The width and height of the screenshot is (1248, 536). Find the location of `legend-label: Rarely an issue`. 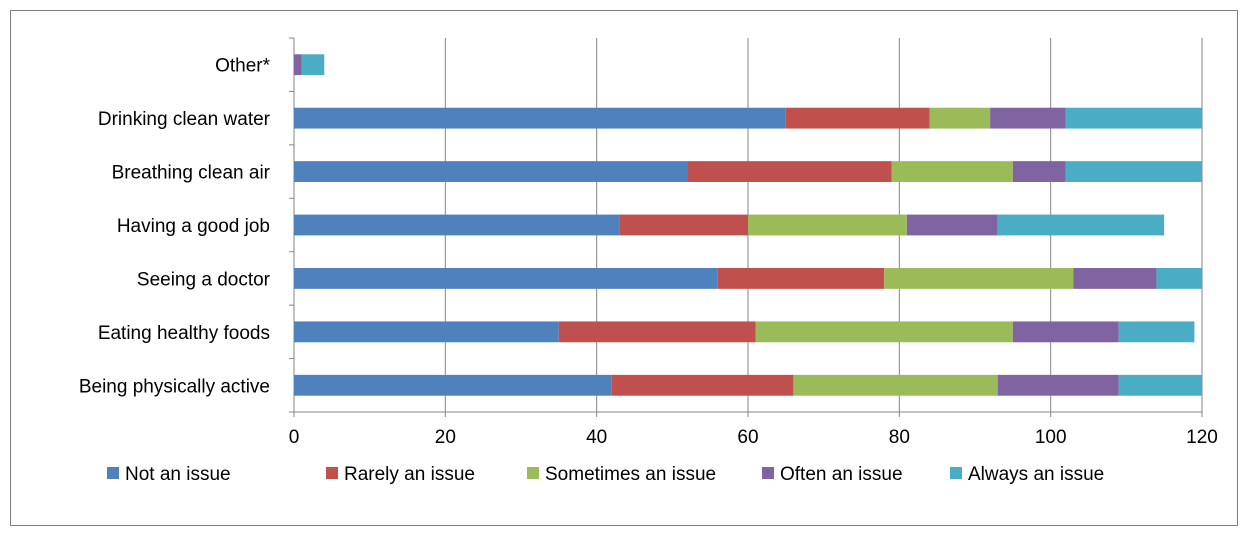

legend-label: Rarely an issue is located at coordinates (409, 474).